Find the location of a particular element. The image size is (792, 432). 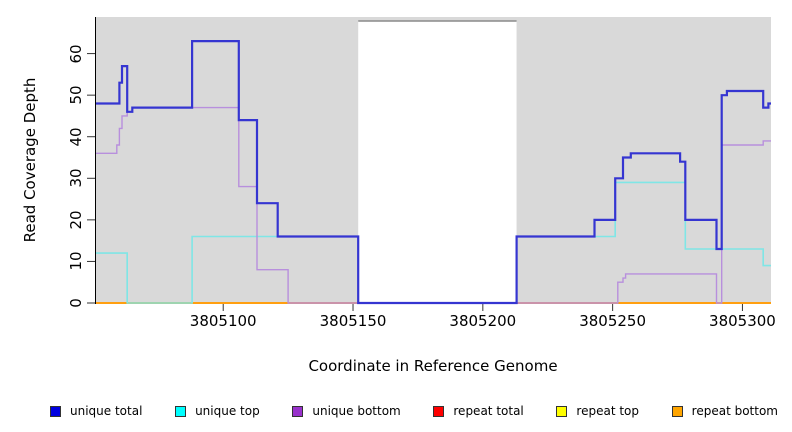

legend-item: unique total is located at coordinates (96, 411).